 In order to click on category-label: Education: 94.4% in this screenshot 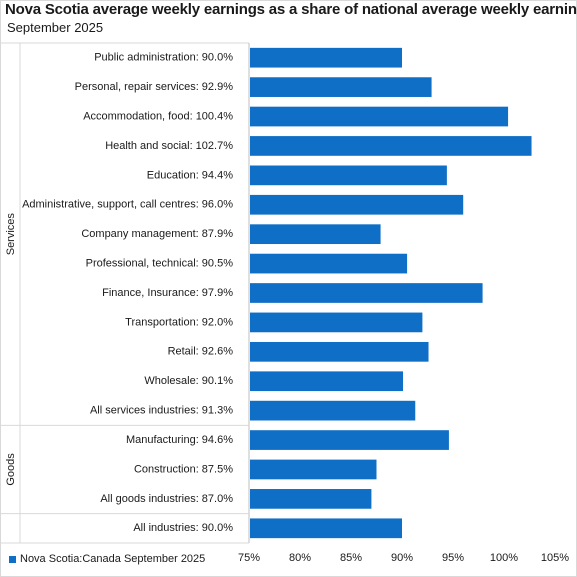, I will do `click(190, 175)`.